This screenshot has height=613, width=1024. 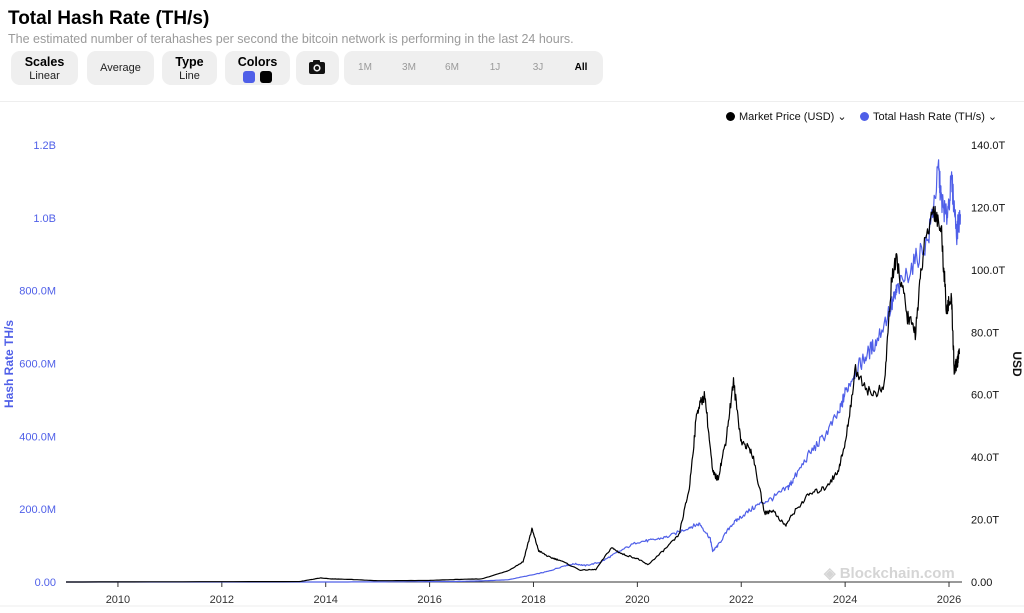 I want to click on scales-title: Scales, so click(x=44, y=62).